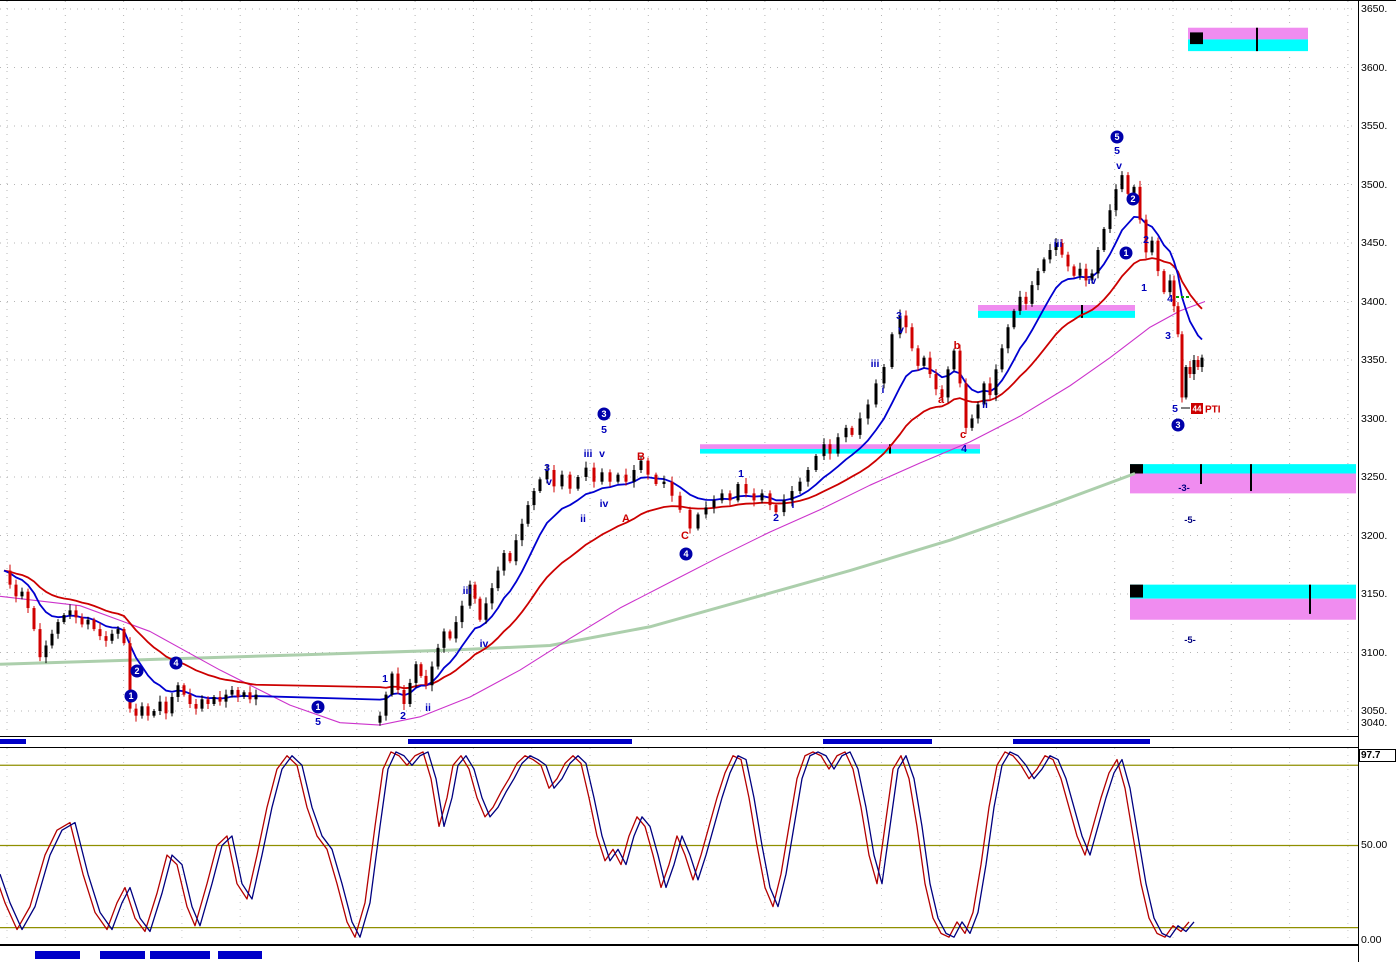 The width and height of the screenshot is (1396, 962). I want to click on pti-box, so click(1197, 408).